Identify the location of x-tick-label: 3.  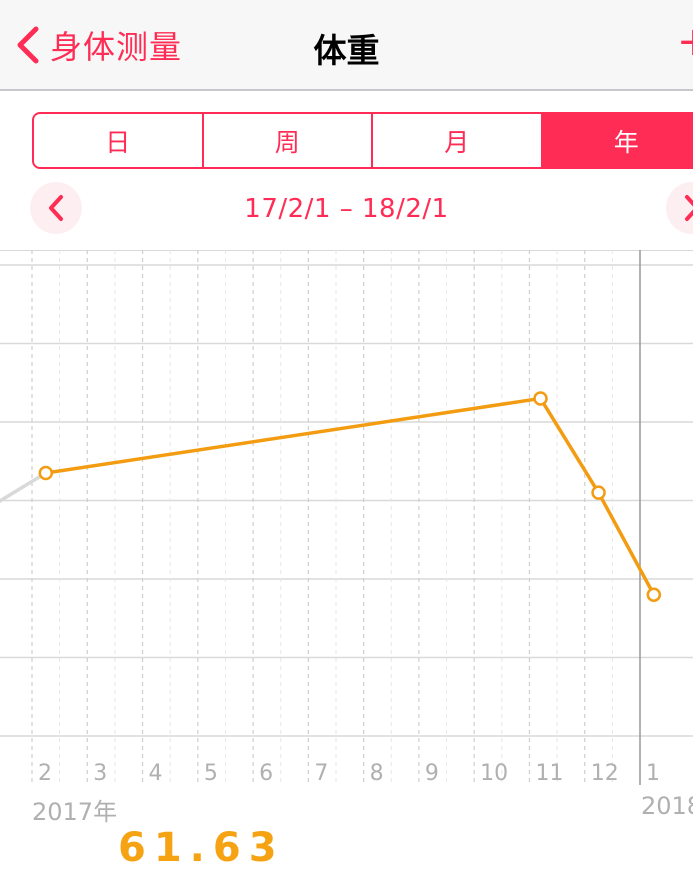
(100, 773).